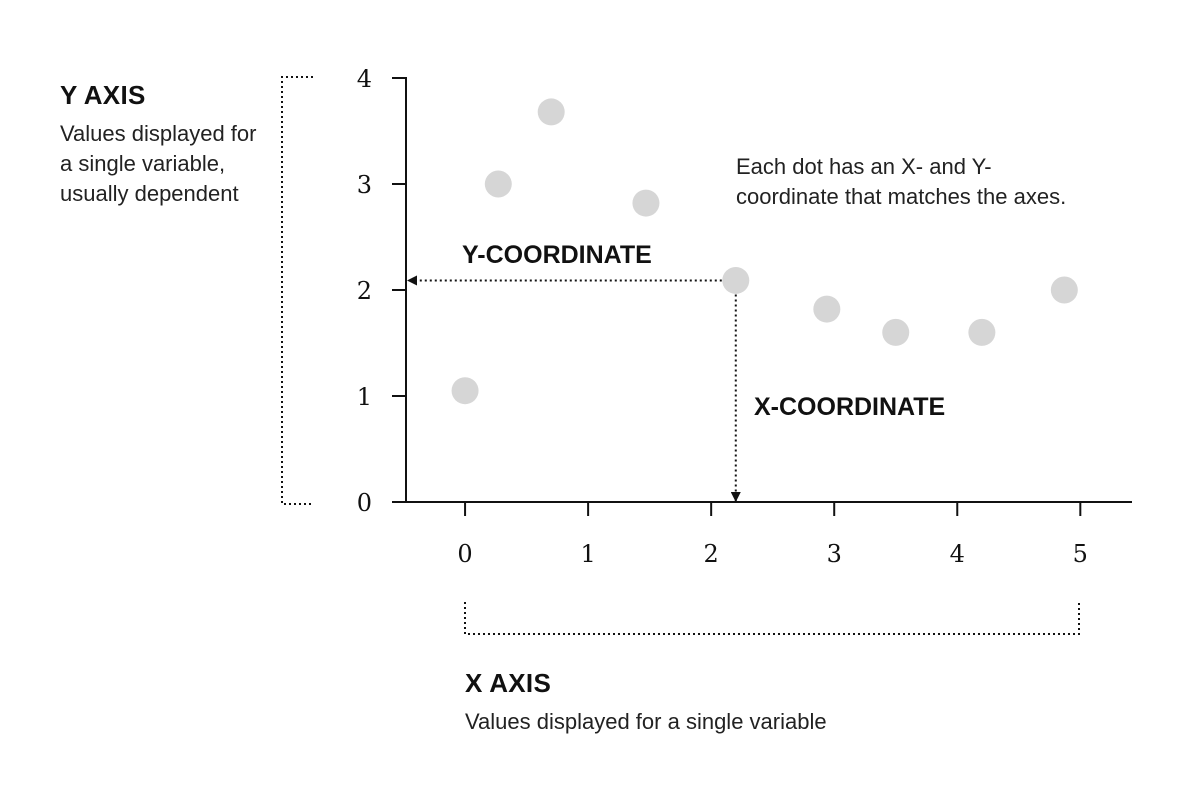  I want to click on y-tick-label: 2, so click(364, 291).